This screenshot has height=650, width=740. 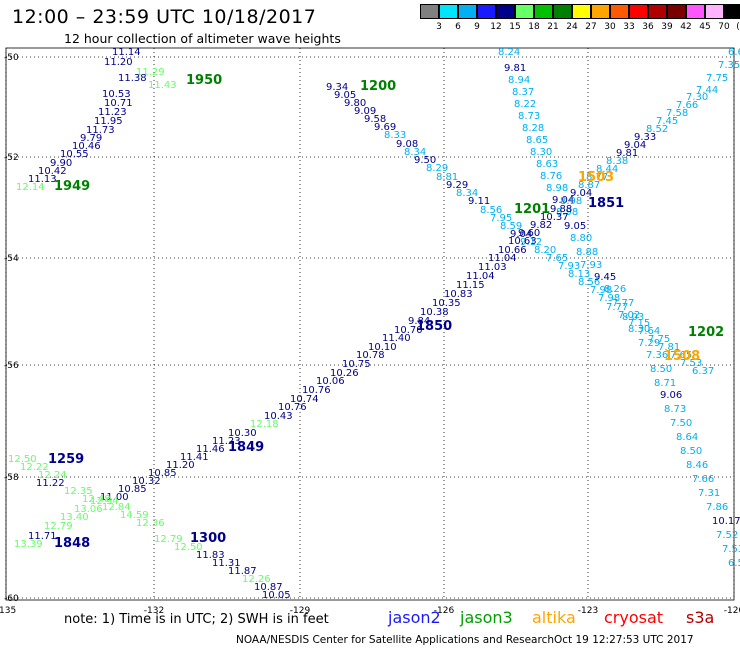 I want to click on pass-time-label: 1201, so click(x=532, y=209).